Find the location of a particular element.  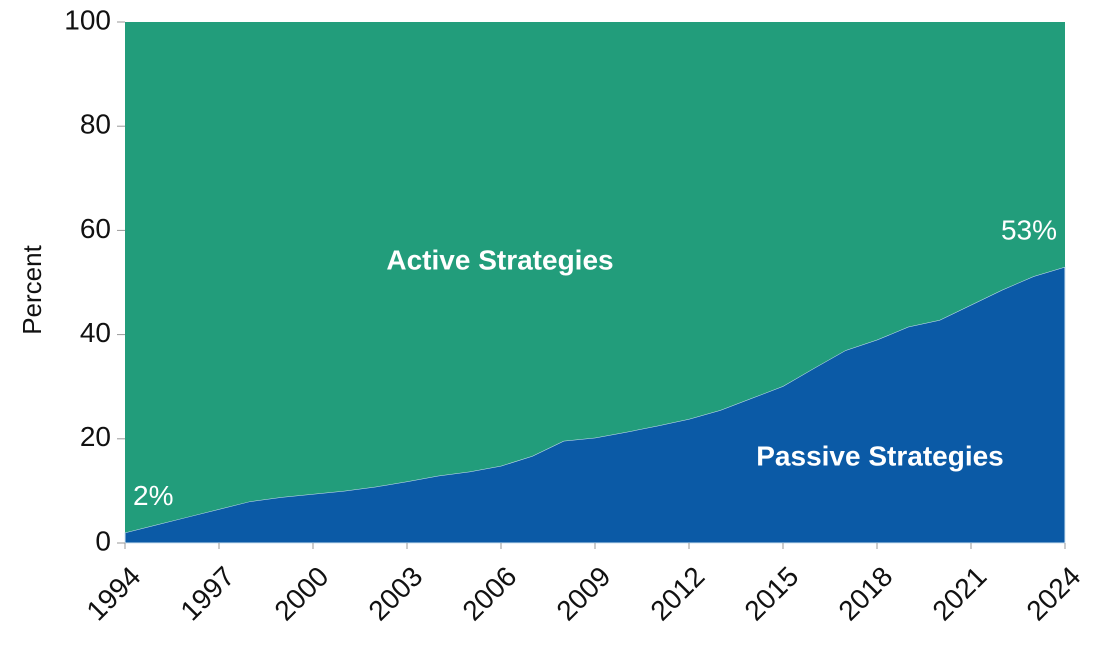

x-tick-label: 2000 is located at coordinates (301, 594).